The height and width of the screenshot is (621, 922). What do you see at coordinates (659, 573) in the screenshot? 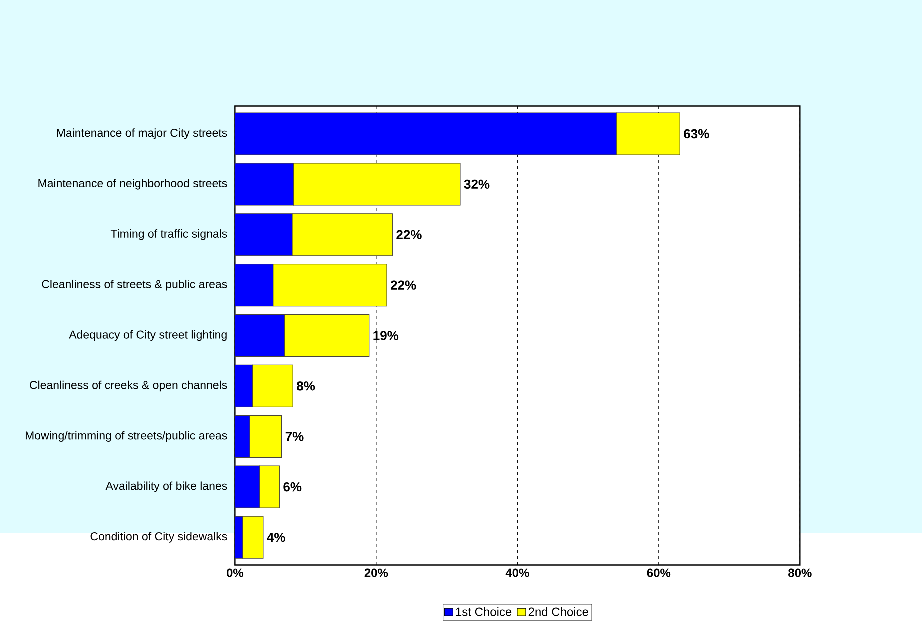
I see `x-tick-label: 60%` at bounding box center [659, 573].